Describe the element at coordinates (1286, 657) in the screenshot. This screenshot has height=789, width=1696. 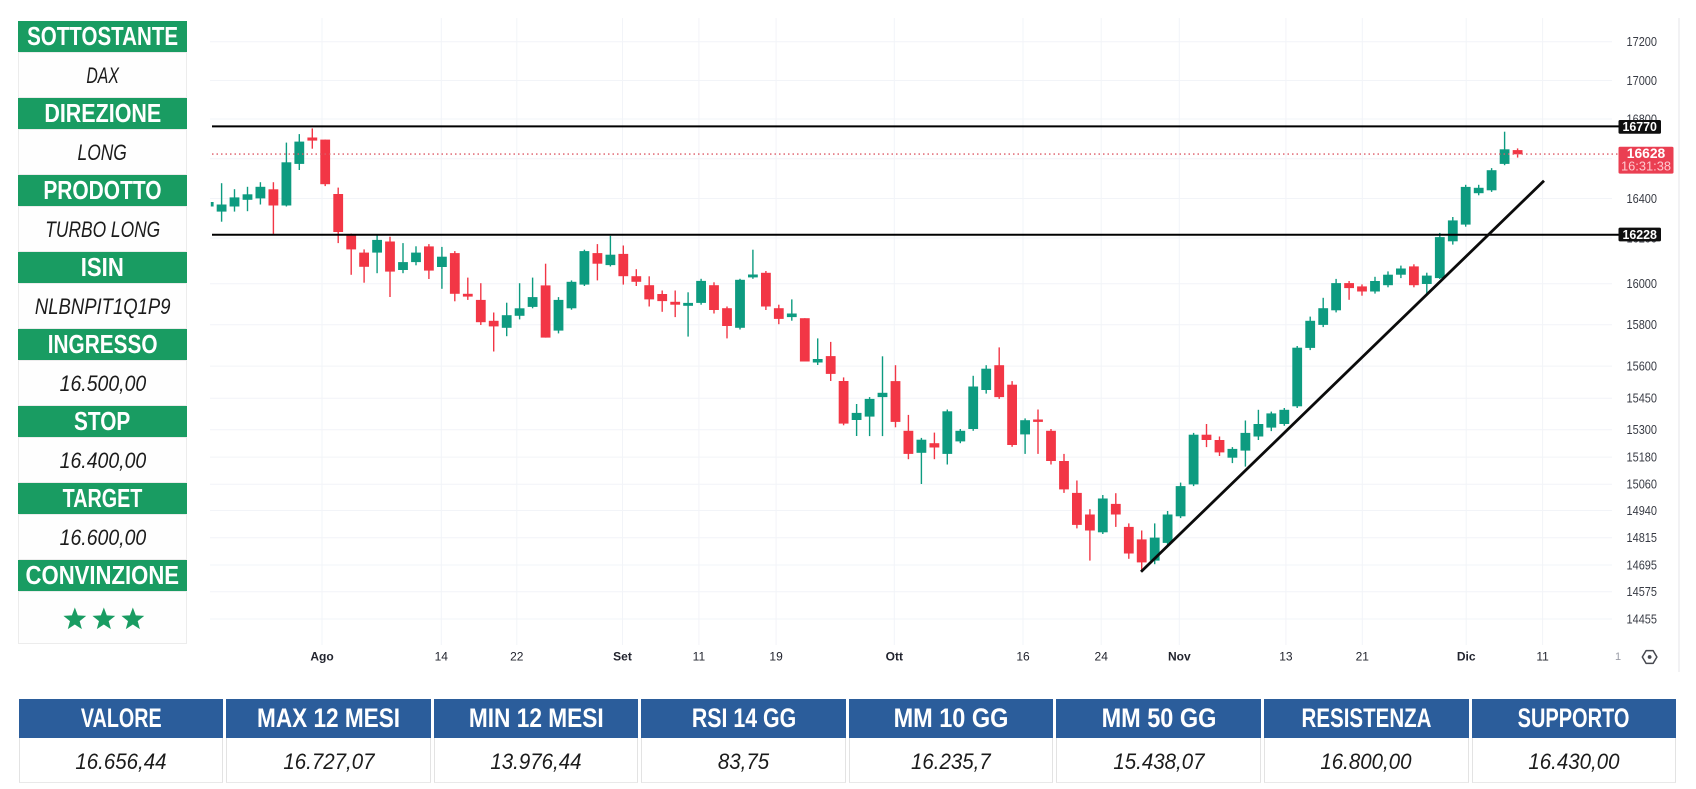
I see `svg-text: 13` at that location.